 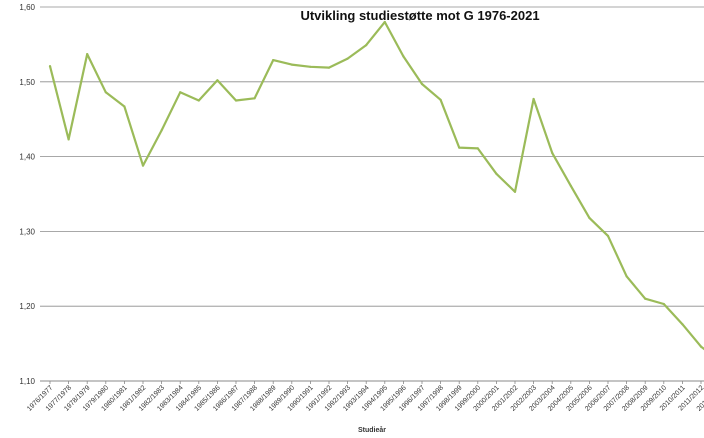 What do you see at coordinates (27, 194) in the screenshot?
I see `y-axis: 1,10 1,20 1,30 1,40 1,50 1,60` at bounding box center [27, 194].